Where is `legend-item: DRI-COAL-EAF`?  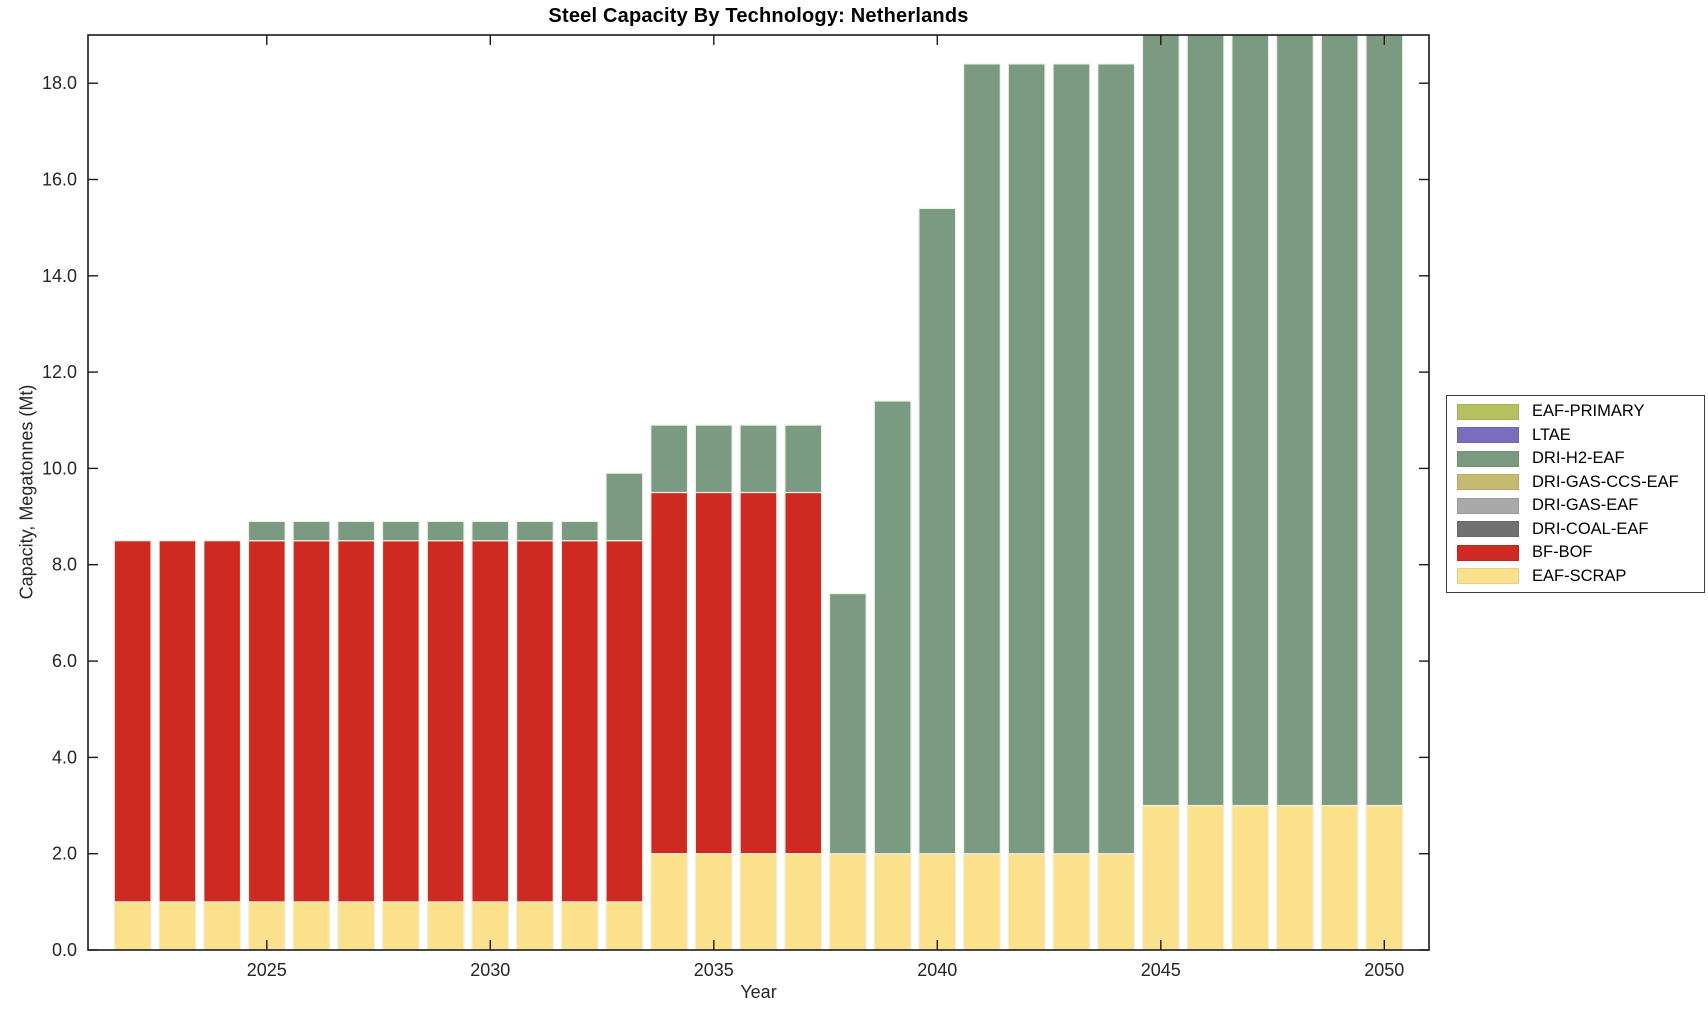 legend-item: DRI-COAL-EAF is located at coordinates (1575, 529).